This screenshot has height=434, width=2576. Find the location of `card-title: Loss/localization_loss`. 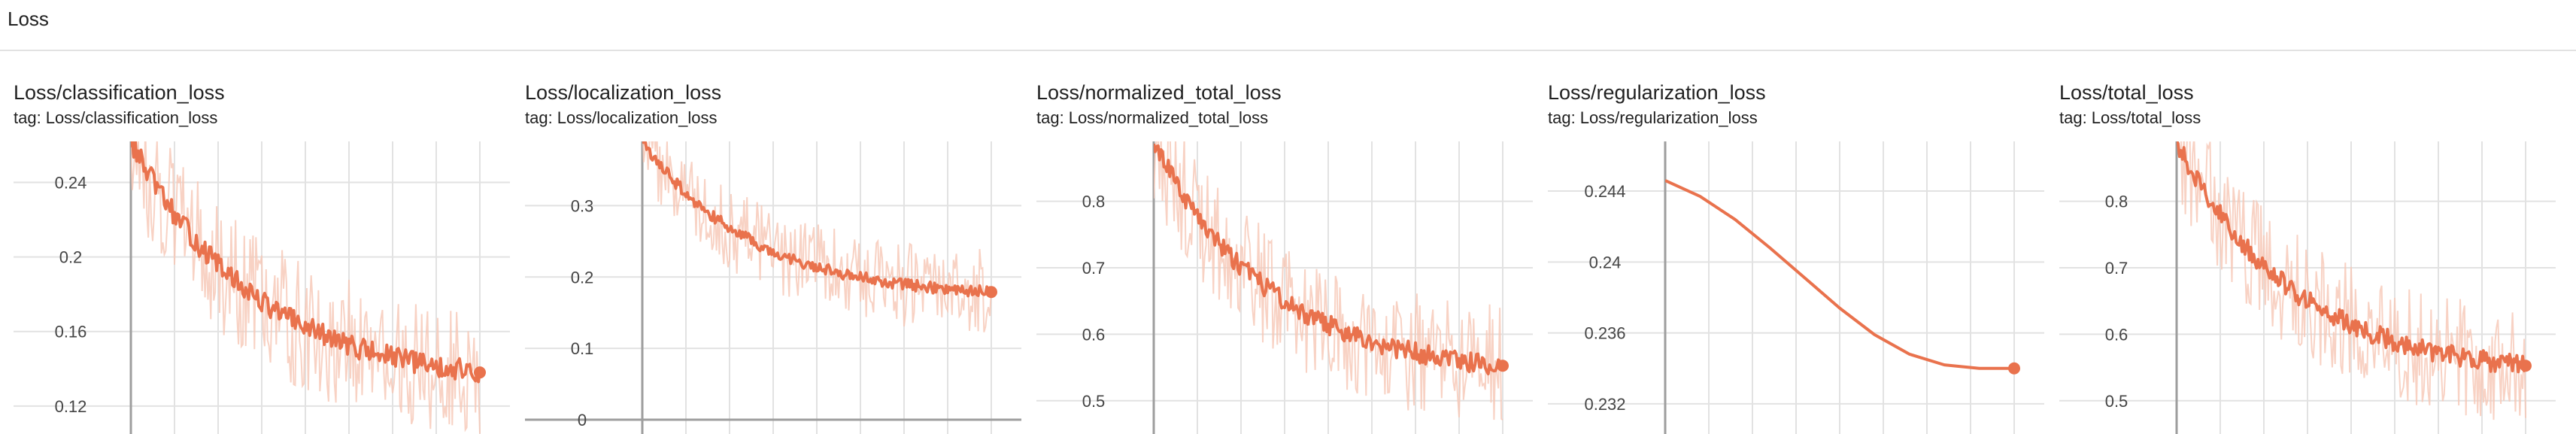

card-title: Loss/localization_loss is located at coordinates (623, 92).